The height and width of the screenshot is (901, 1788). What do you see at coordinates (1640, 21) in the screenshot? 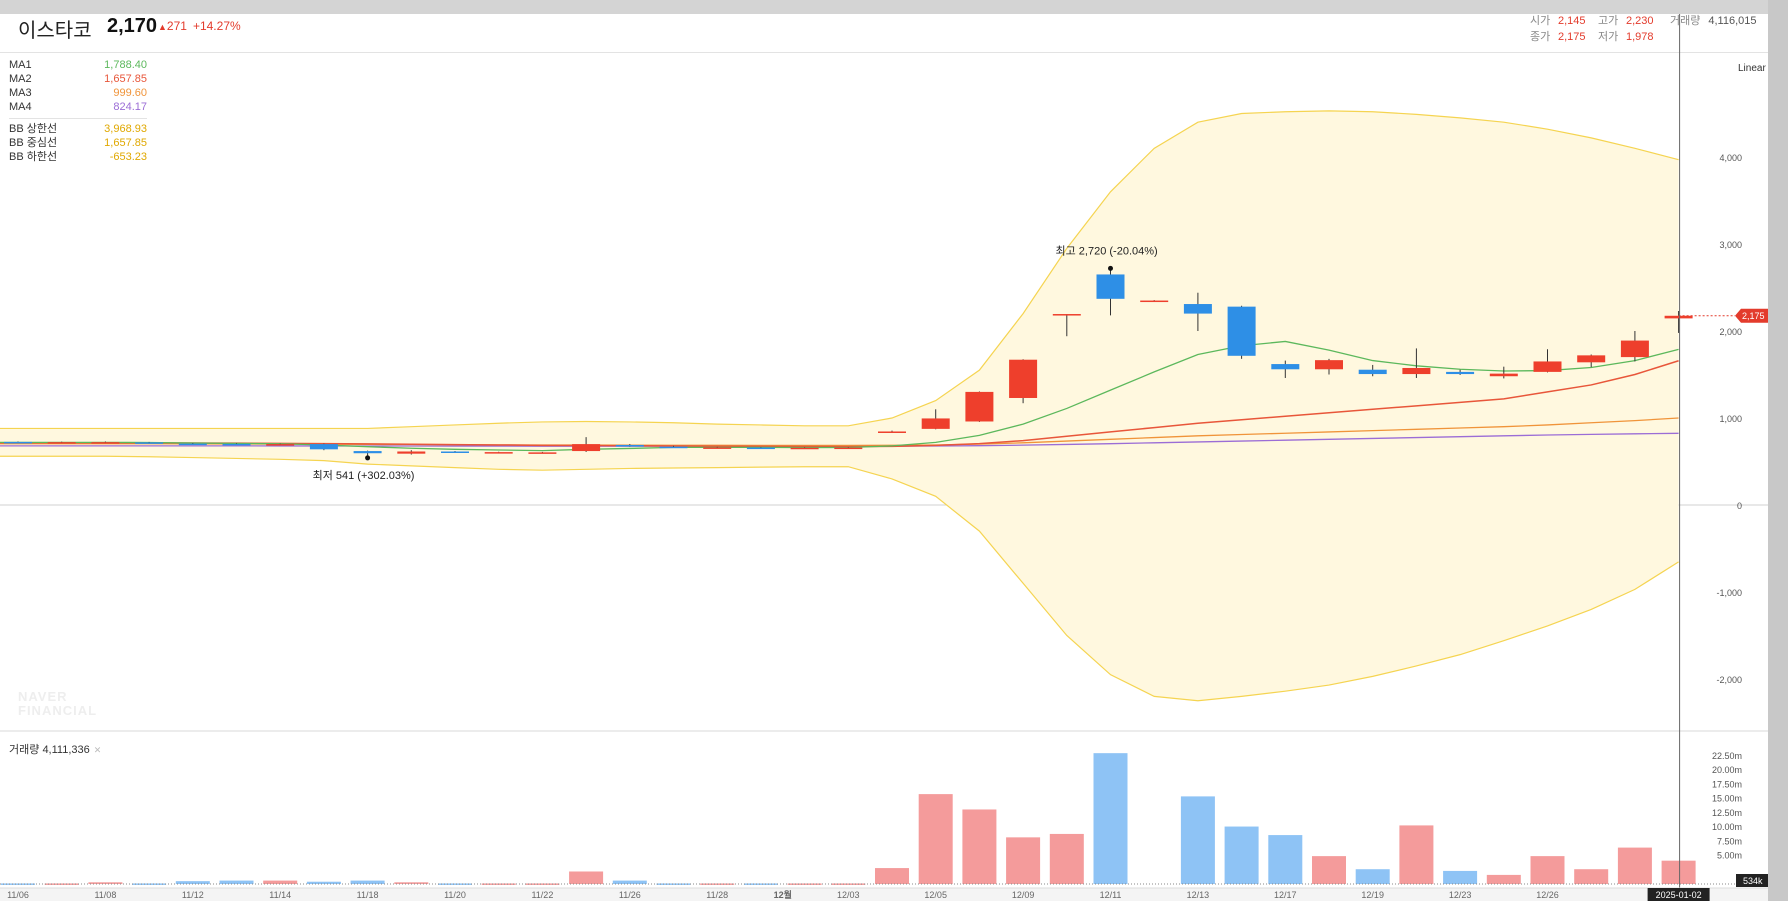
I see `high-value: 2,230` at bounding box center [1640, 21].